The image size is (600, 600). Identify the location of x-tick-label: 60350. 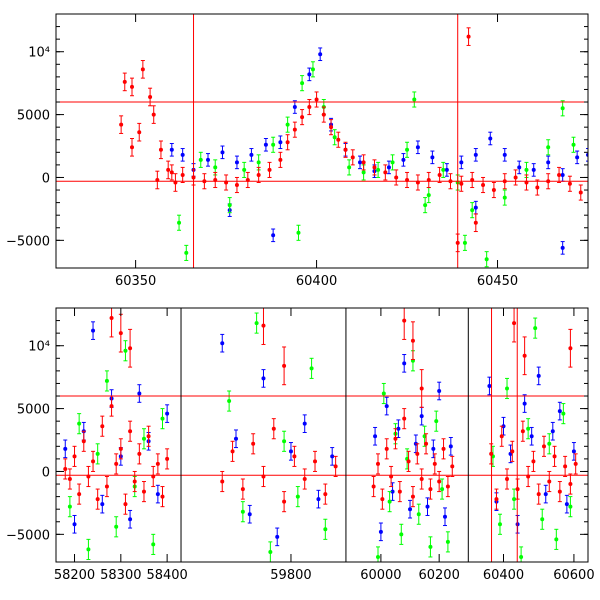
(135, 281).